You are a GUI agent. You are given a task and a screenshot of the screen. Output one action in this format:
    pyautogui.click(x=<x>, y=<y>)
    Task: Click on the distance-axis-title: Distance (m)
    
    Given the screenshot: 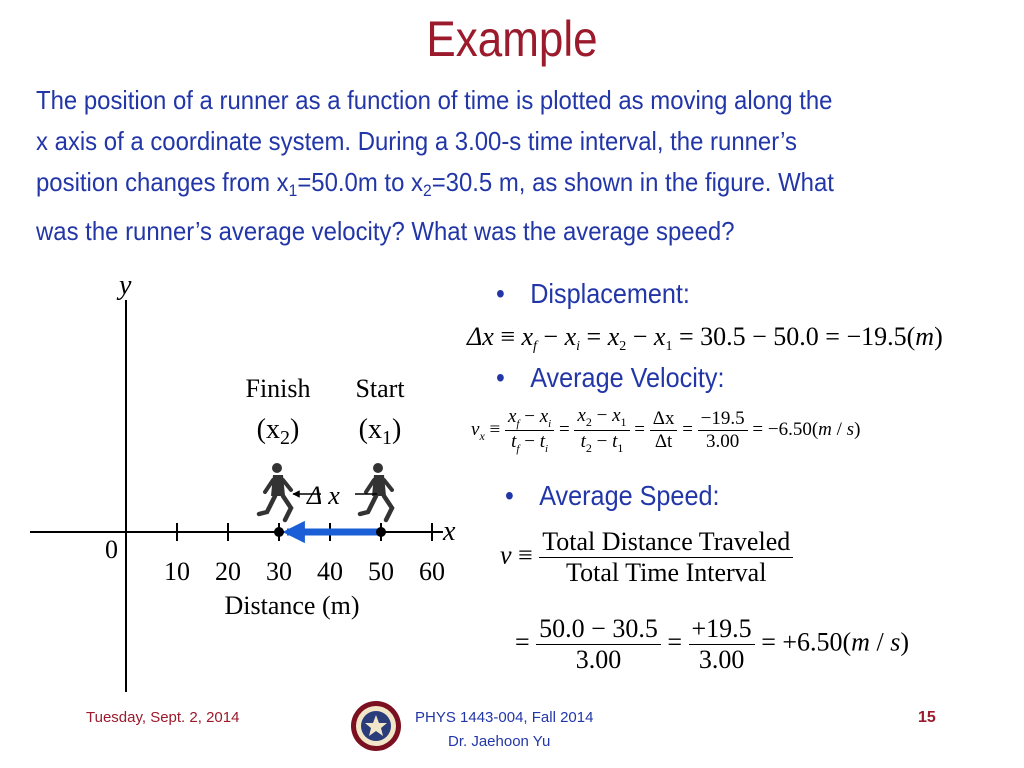 What is the action you would take?
    pyautogui.click(x=291, y=605)
    